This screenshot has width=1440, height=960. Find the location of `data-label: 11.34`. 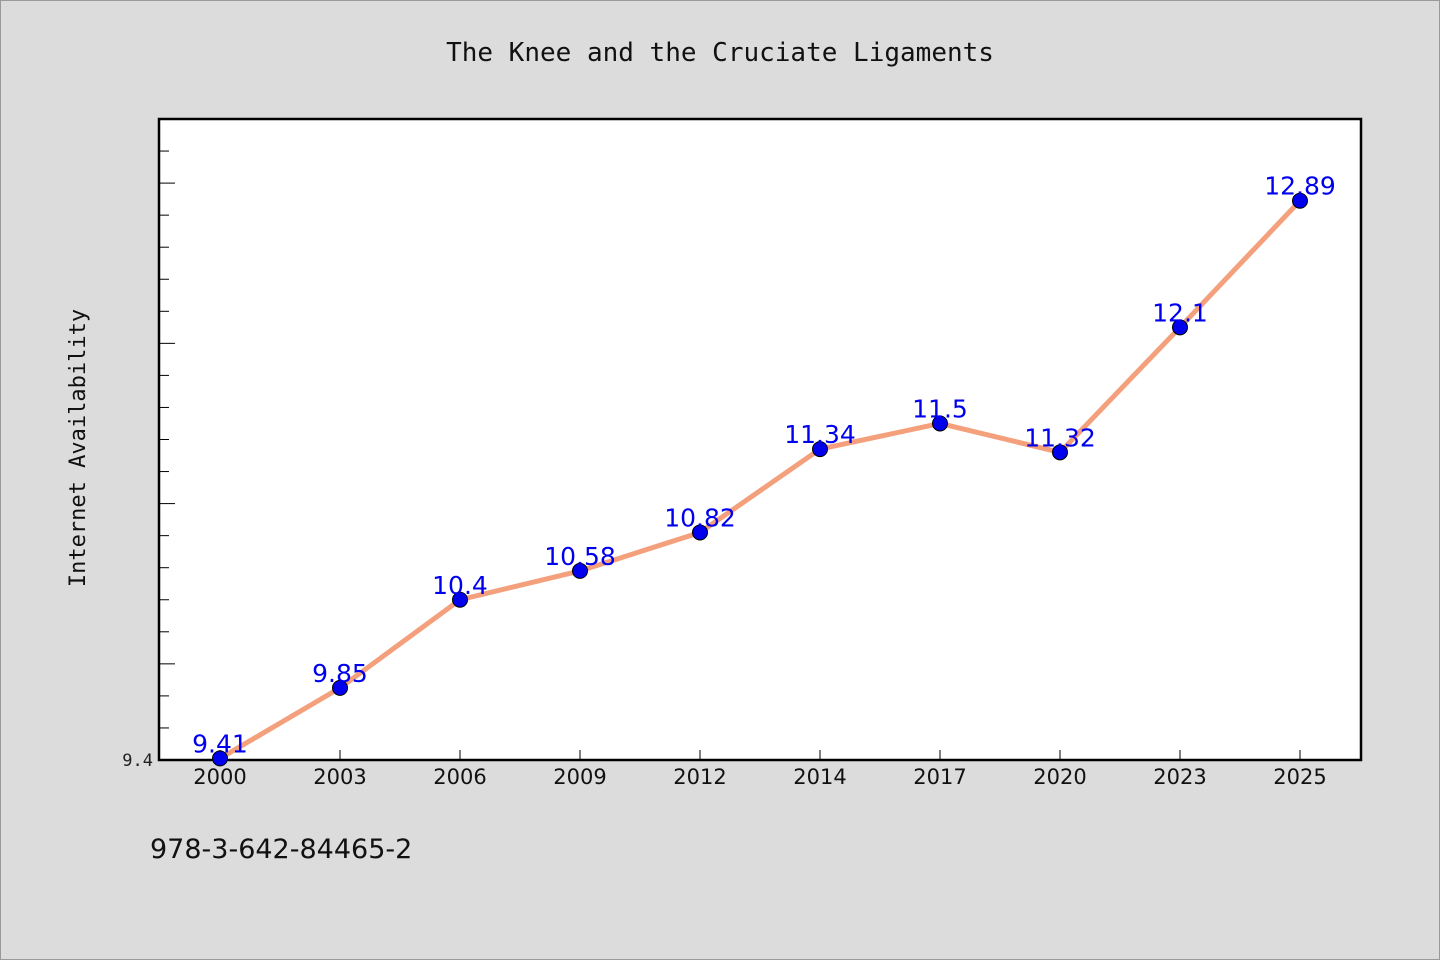

data-label: 11.34 is located at coordinates (820, 434).